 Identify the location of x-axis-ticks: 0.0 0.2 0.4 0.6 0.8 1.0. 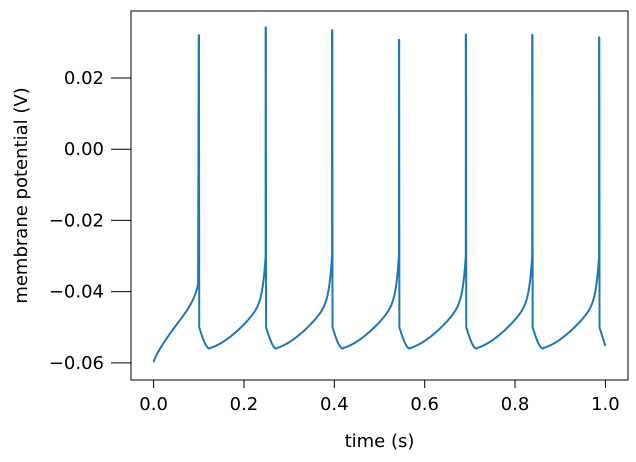
(379, 397).